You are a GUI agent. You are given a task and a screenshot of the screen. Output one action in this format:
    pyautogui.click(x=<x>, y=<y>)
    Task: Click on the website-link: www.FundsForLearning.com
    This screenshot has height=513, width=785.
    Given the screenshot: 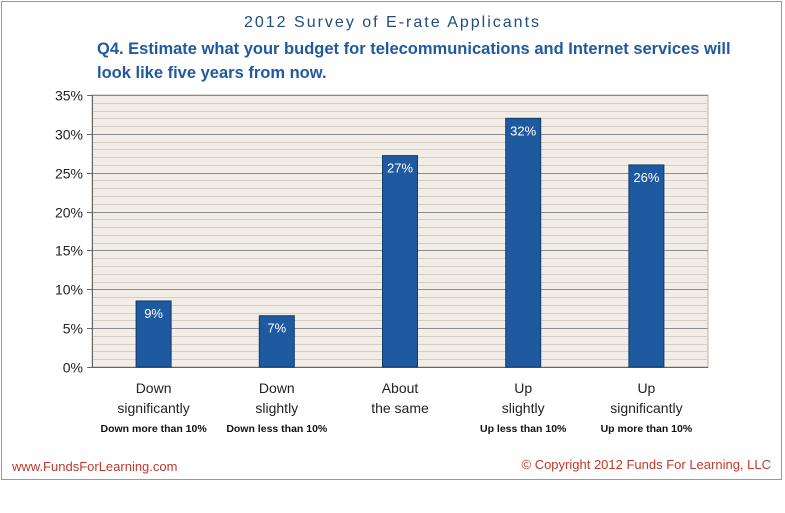 What is the action you would take?
    pyautogui.click(x=95, y=466)
    